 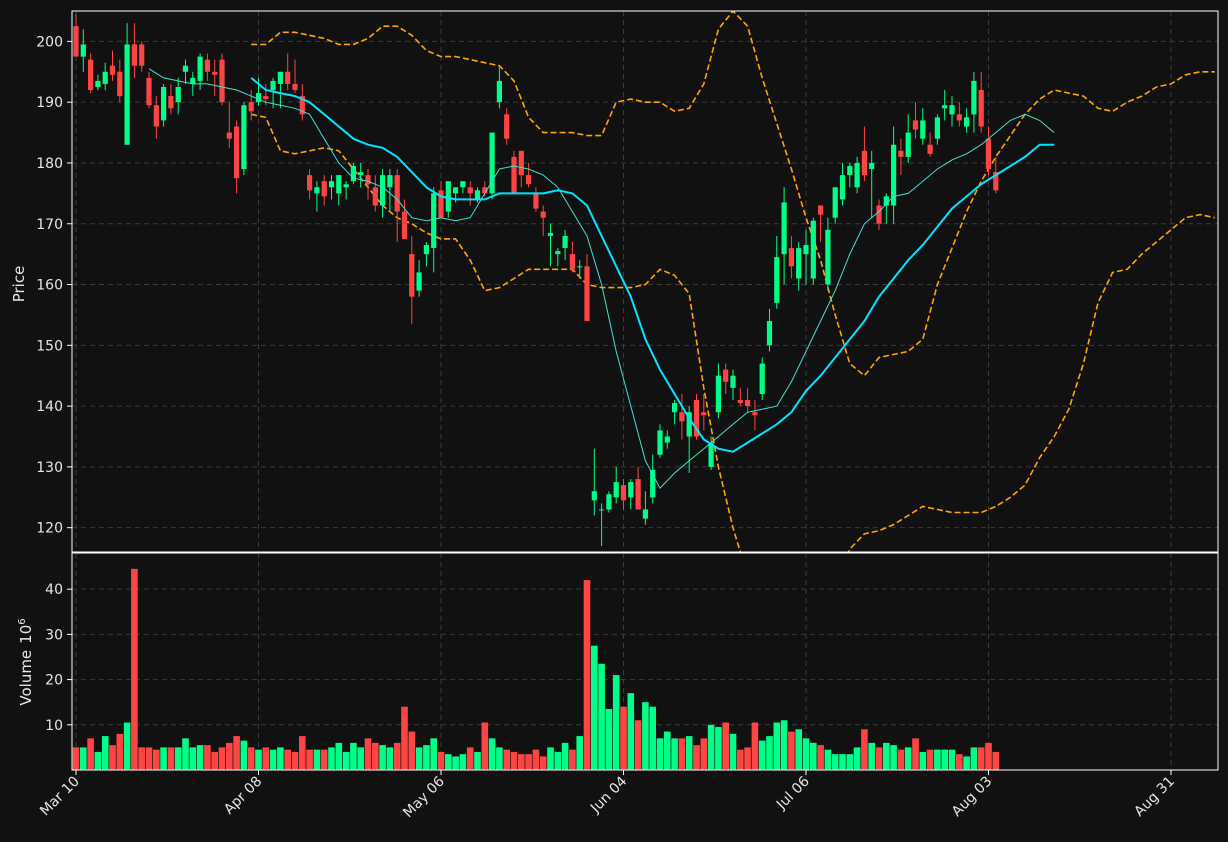 What do you see at coordinates (49, 42) in the screenshot?
I see `price-tick-label: 200` at bounding box center [49, 42].